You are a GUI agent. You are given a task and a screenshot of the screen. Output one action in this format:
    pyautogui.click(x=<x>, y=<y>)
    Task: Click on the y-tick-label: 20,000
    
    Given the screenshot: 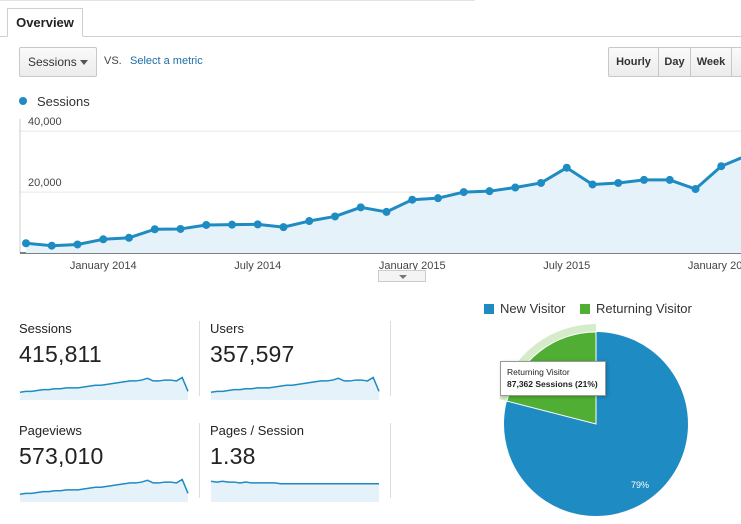 What is the action you would take?
    pyautogui.click(x=45, y=183)
    